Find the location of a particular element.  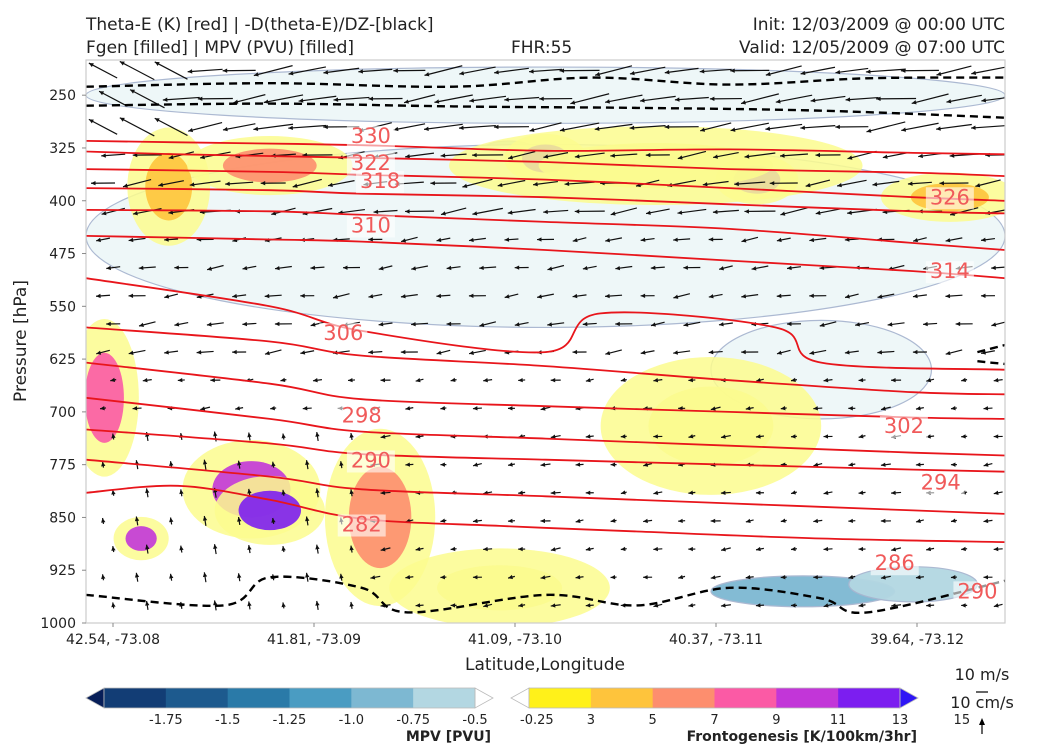

contour-label: 298 is located at coordinates (362, 415).